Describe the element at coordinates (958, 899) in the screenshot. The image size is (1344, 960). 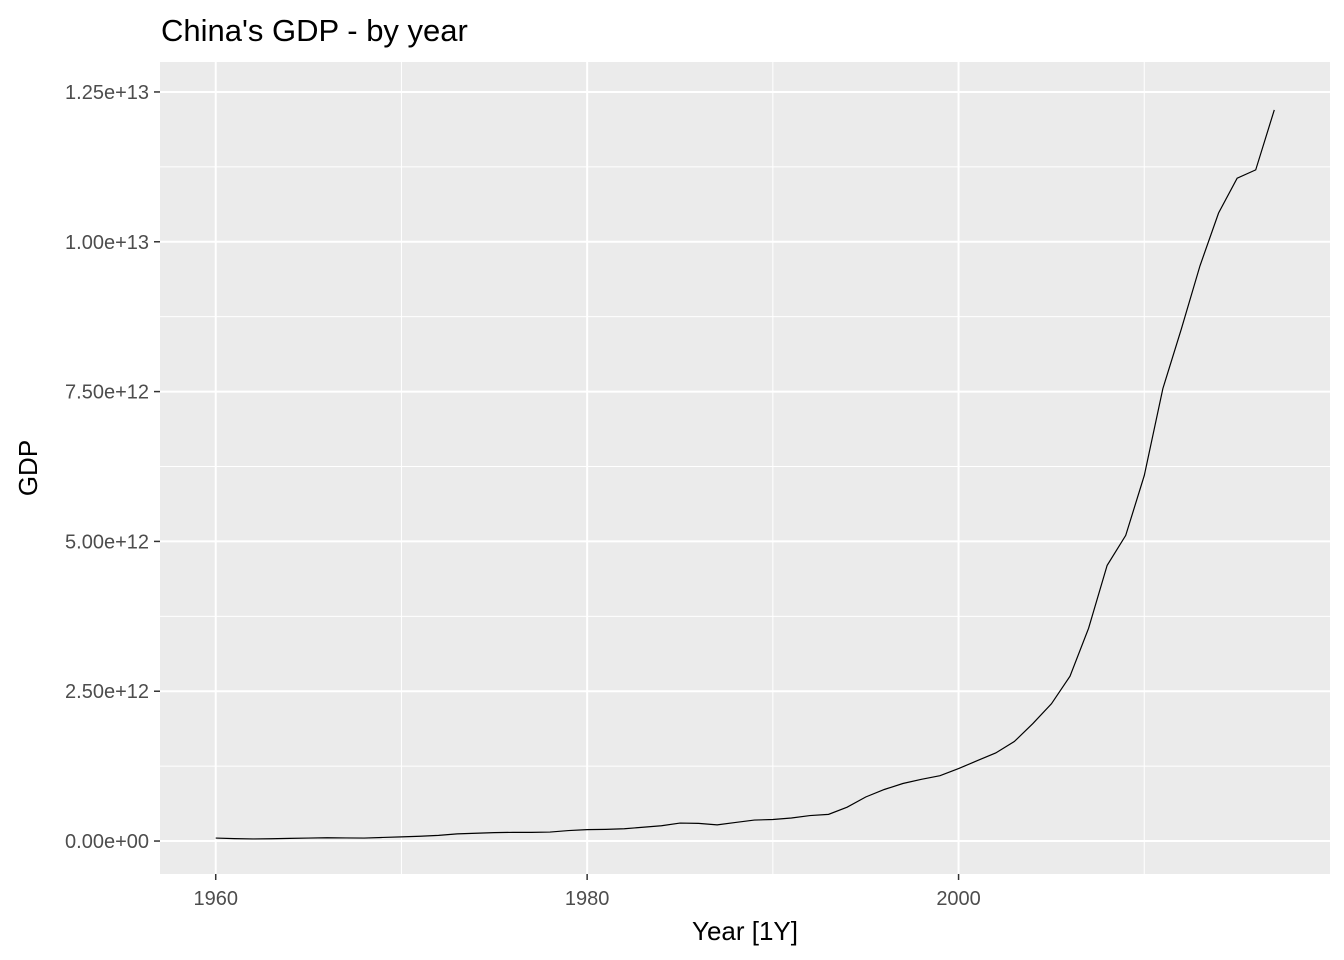
I see `x-tick-label: 2000` at that location.